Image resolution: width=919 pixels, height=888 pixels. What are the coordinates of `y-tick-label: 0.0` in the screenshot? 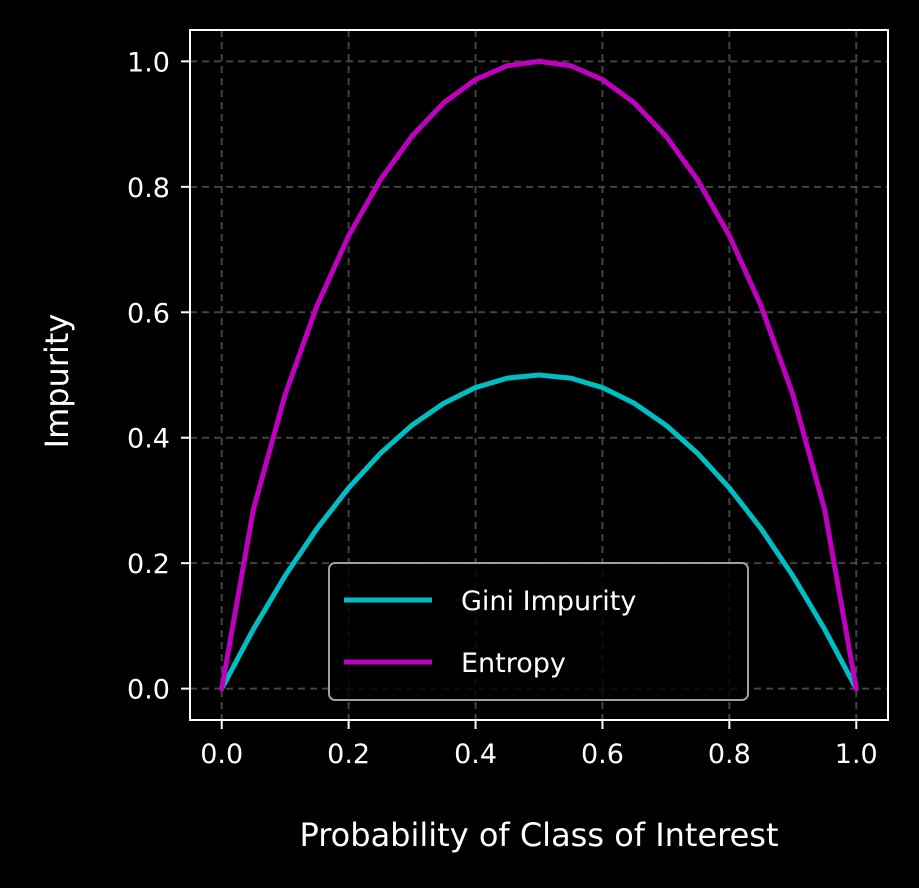 It's located at (148, 690).